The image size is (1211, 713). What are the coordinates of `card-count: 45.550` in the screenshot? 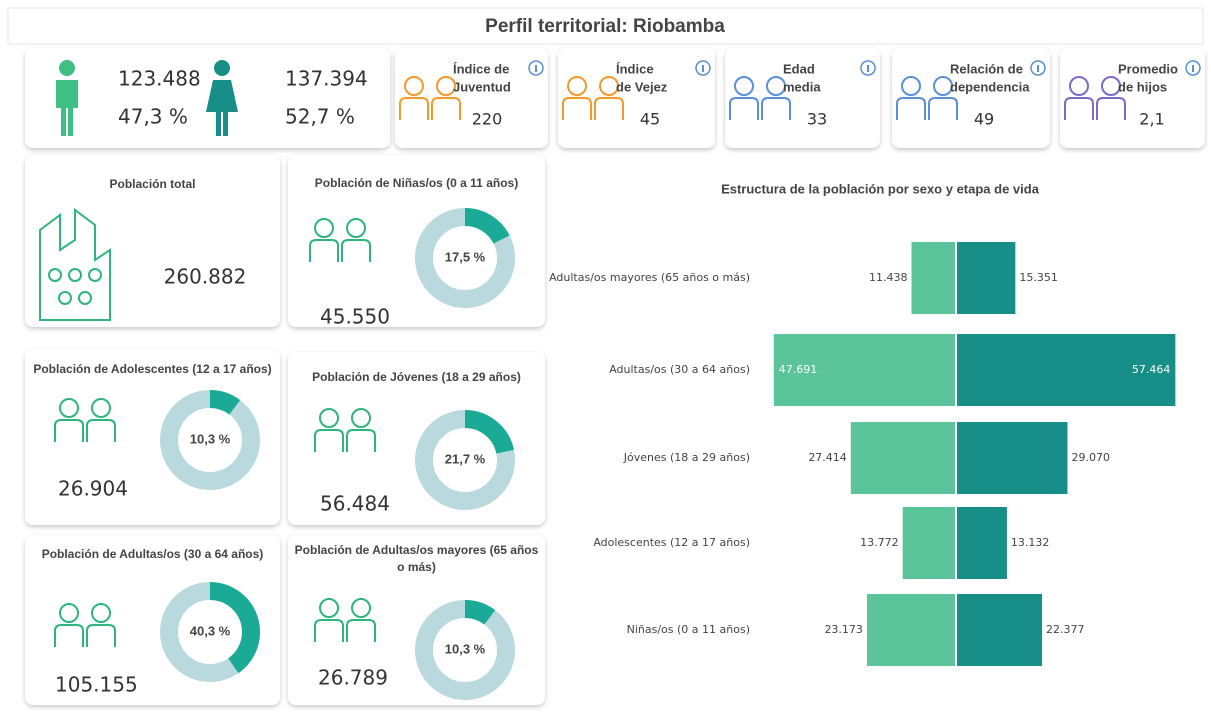 It's located at (355, 317).